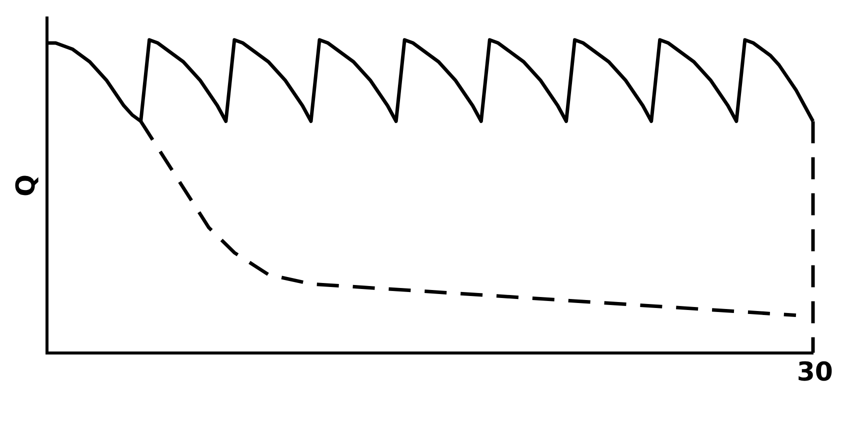 The image size is (845, 434). Describe the element at coordinates (26, 185) in the screenshot. I see `y-axis-title: Q` at that location.